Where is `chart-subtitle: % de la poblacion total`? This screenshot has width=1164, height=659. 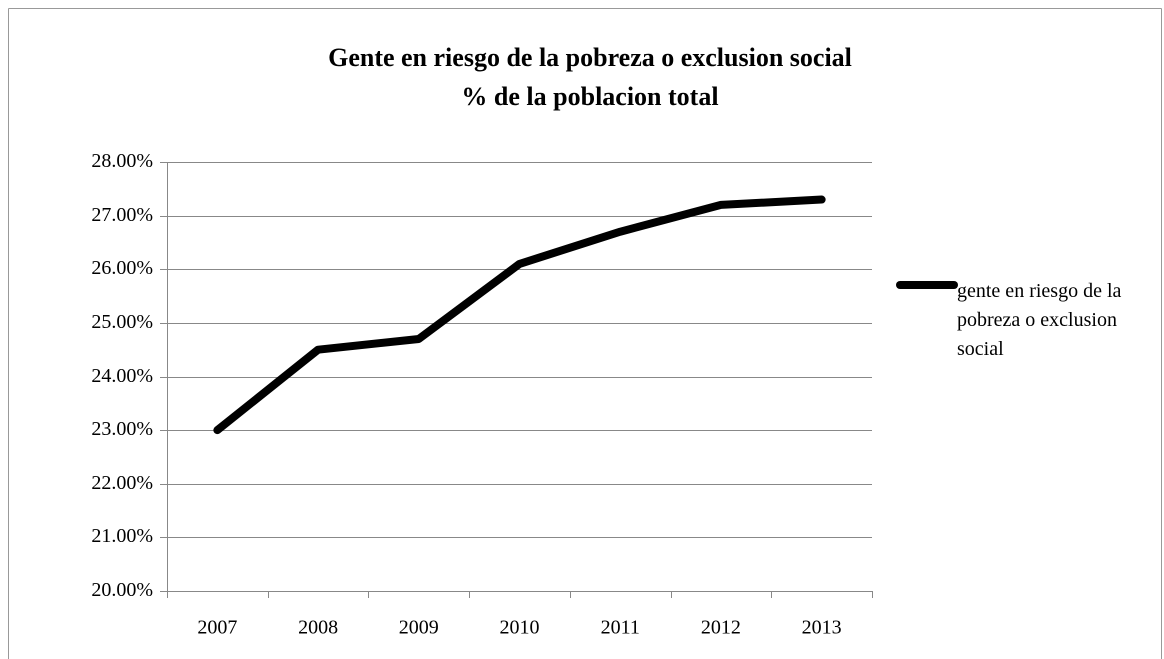 chart-subtitle: % de la poblacion total is located at coordinates (589, 96).